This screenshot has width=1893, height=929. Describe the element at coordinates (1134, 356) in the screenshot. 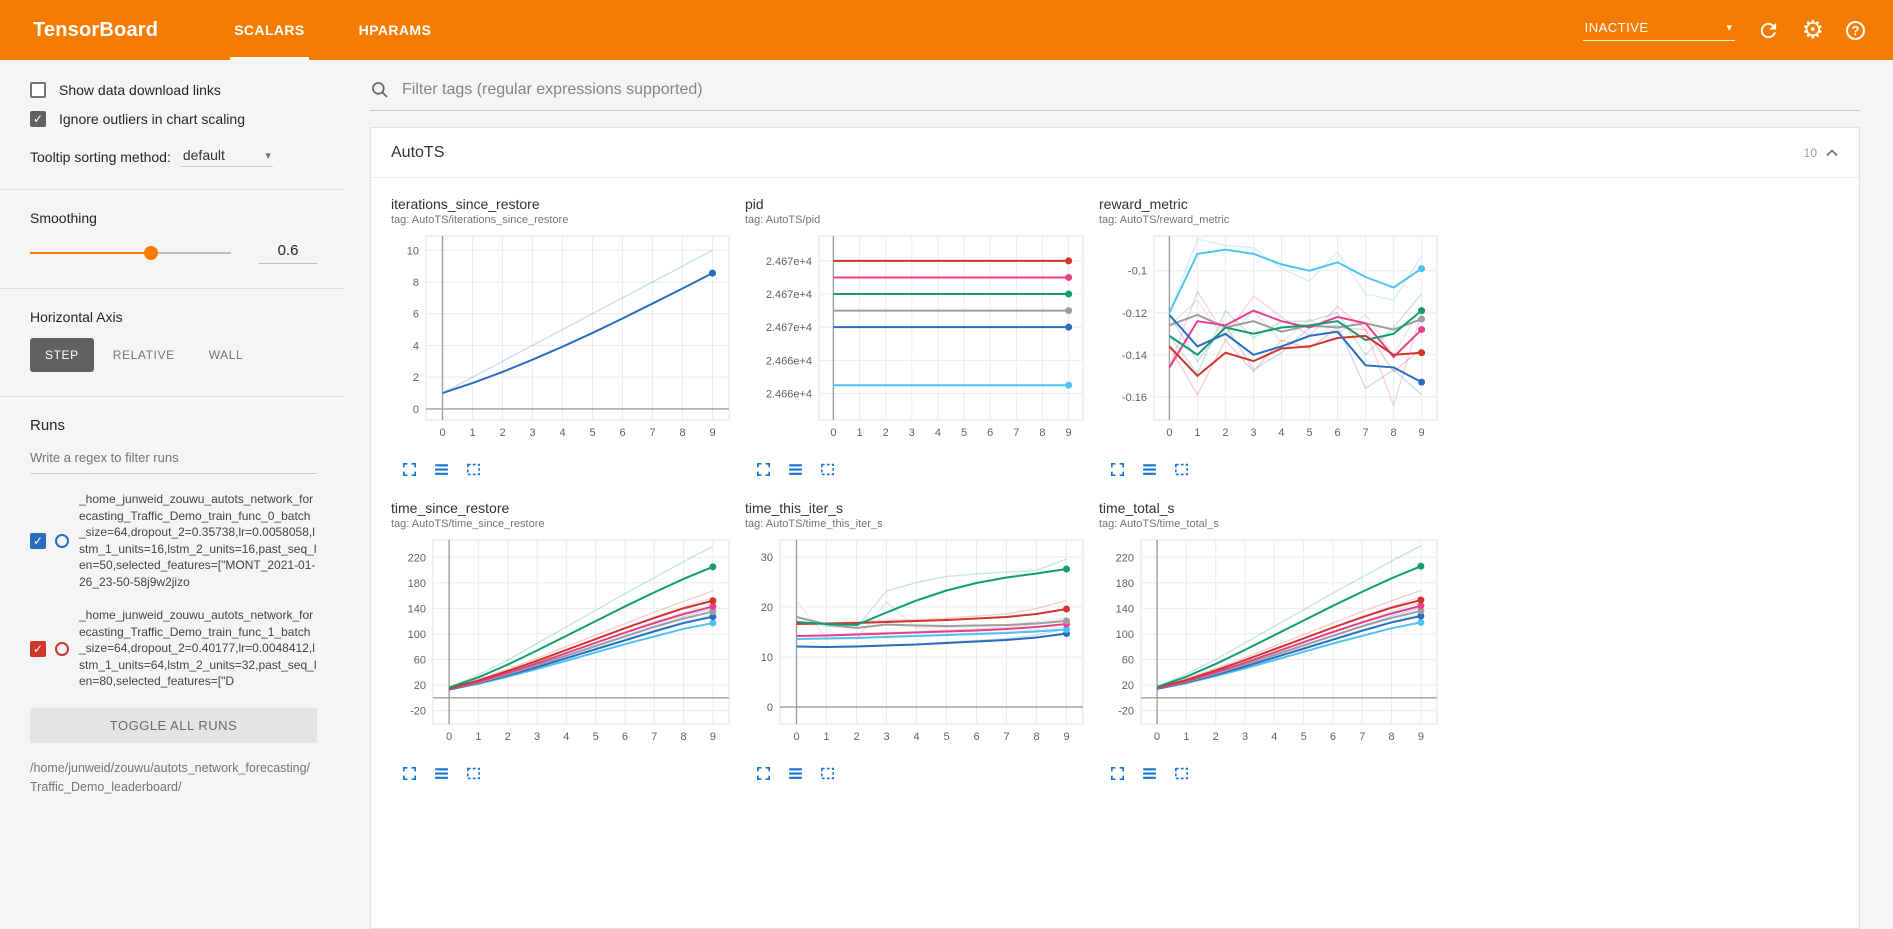

I see `svg-text: -0.14` at that location.